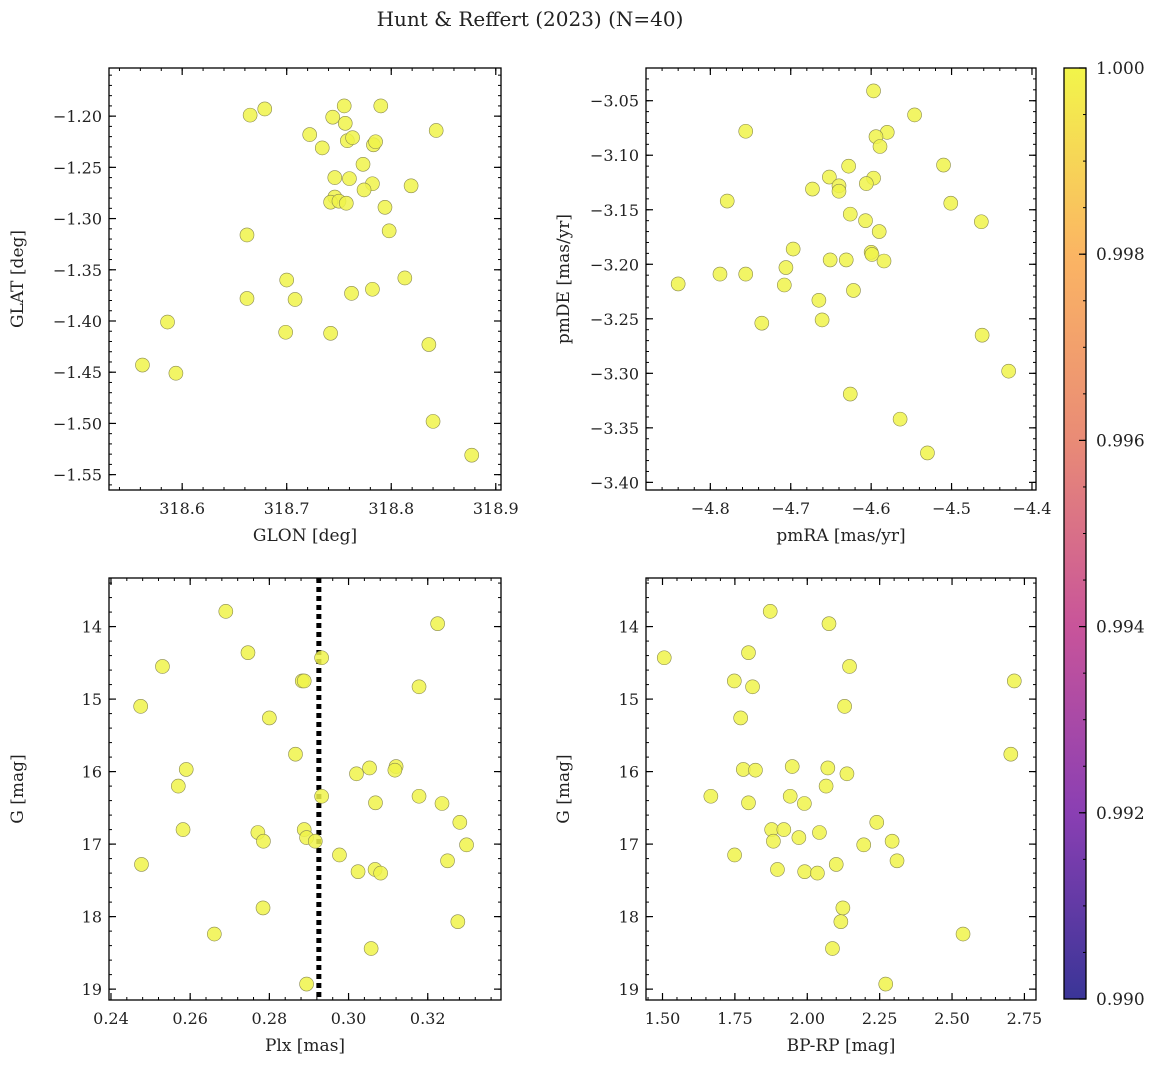  I want to click on x-tick-label: 2.50, so click(952, 1018).